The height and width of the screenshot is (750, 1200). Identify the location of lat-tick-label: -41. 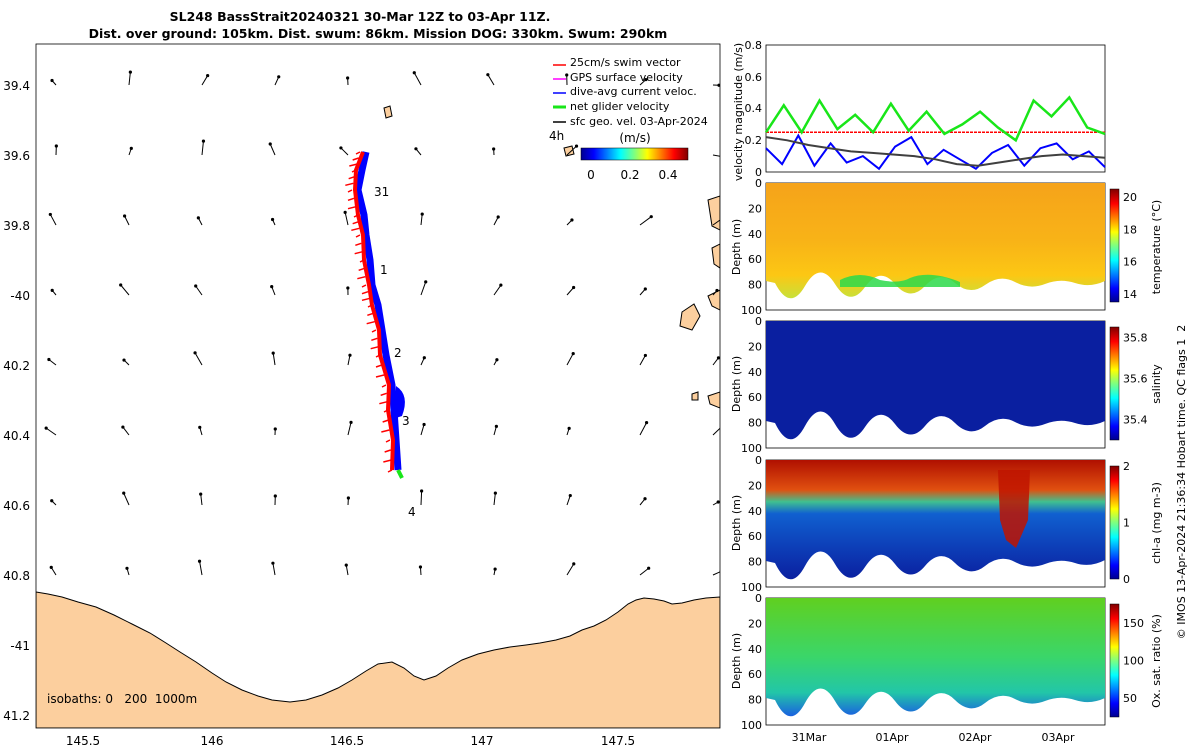
(20, 646).